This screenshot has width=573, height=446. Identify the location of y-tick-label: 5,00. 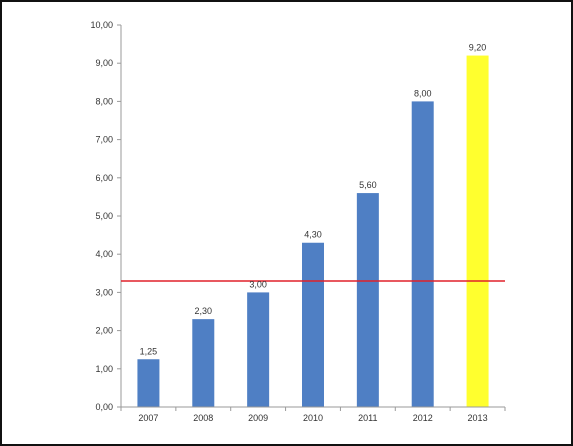
(104, 216).